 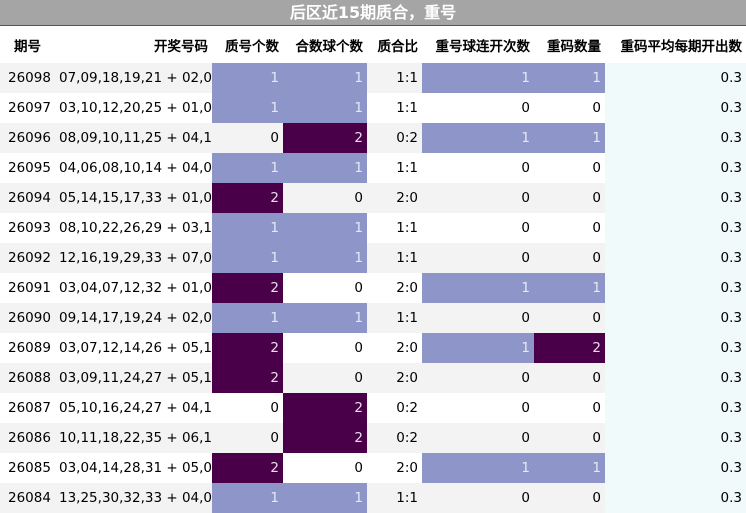 What do you see at coordinates (133, 44) in the screenshot?
I see `col-header-numbers: 开奖号码` at bounding box center [133, 44].